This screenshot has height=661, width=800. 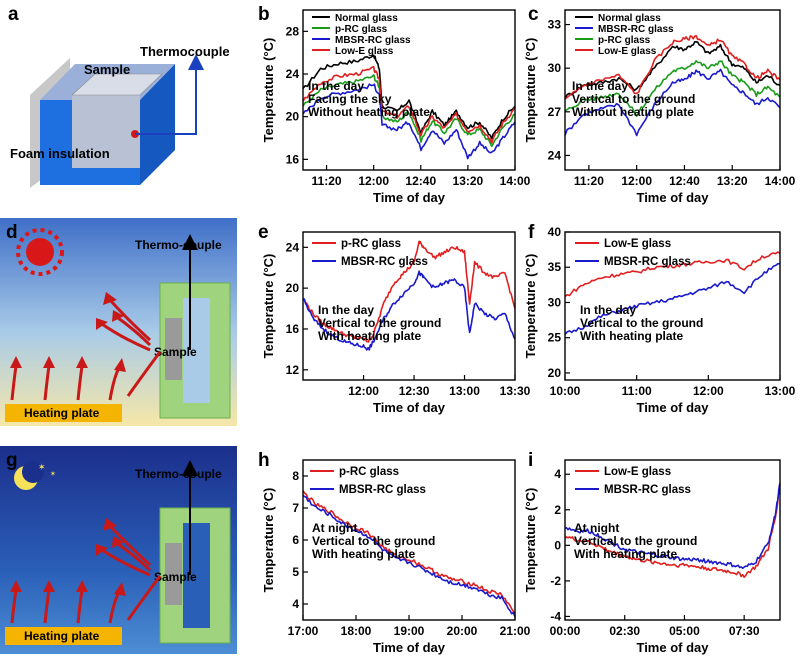 I want to click on frame-inner-d, so click(x=196, y=350).